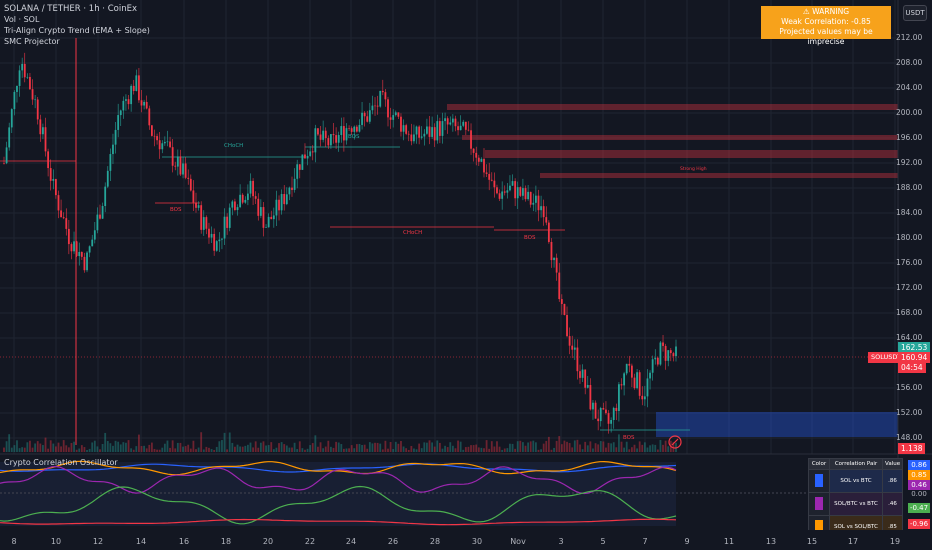 The height and width of the screenshot is (550, 932). I want to click on time-tick: 16, so click(184, 541).